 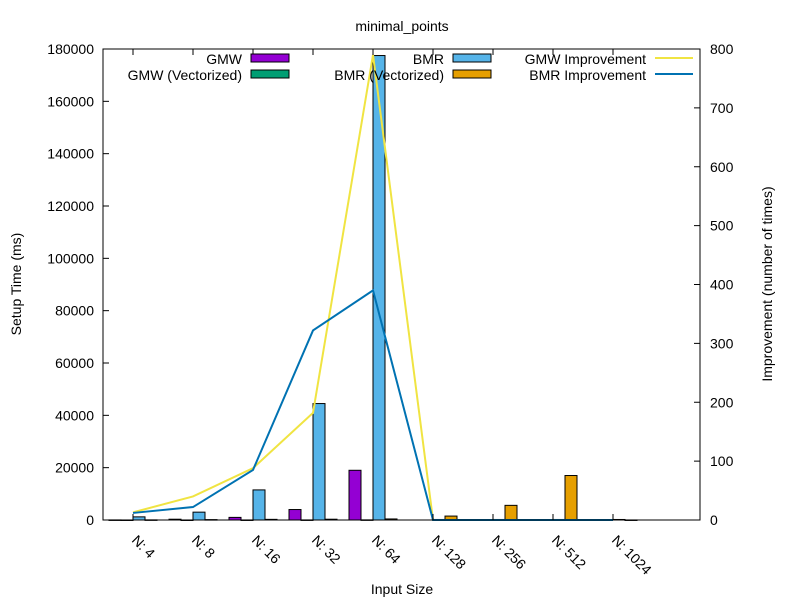 What do you see at coordinates (472, 58) in the screenshot?
I see `legend-swatch-bmr` at bounding box center [472, 58].